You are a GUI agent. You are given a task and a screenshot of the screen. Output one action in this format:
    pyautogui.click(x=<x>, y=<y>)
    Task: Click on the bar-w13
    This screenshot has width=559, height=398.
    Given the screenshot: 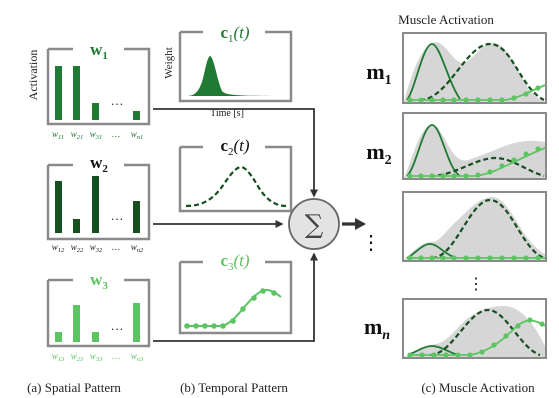 What is the action you would take?
    pyautogui.click(x=58, y=337)
    